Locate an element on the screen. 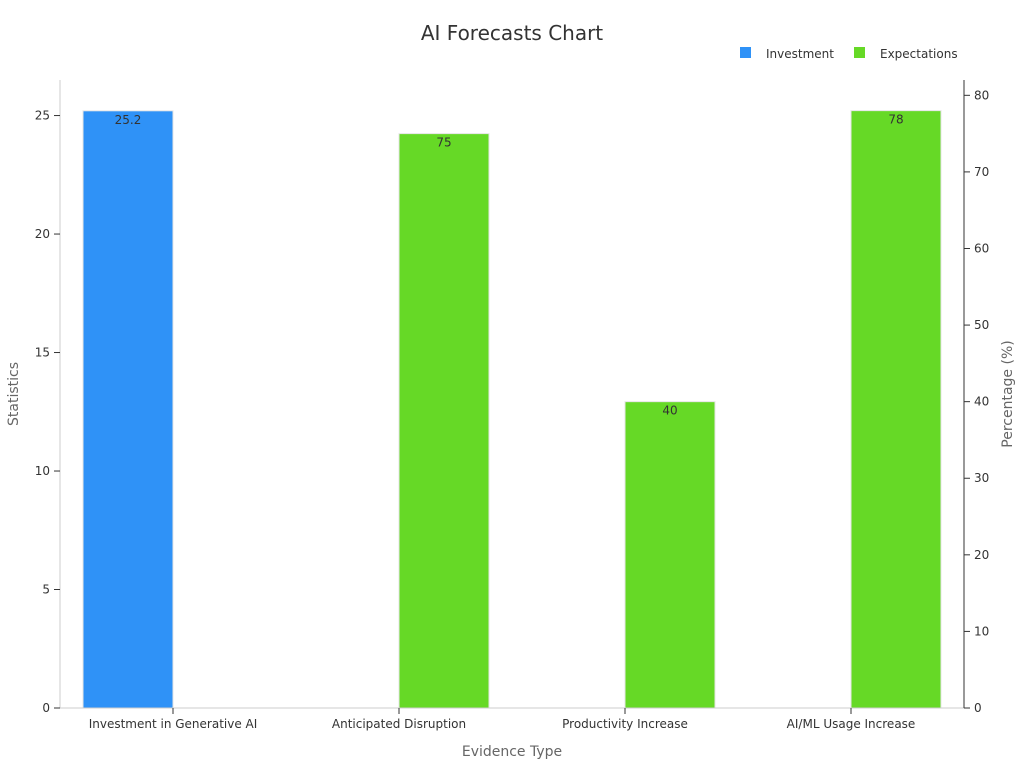 The image size is (1024, 768). y2-tick-label: 50 is located at coordinates (981, 325).